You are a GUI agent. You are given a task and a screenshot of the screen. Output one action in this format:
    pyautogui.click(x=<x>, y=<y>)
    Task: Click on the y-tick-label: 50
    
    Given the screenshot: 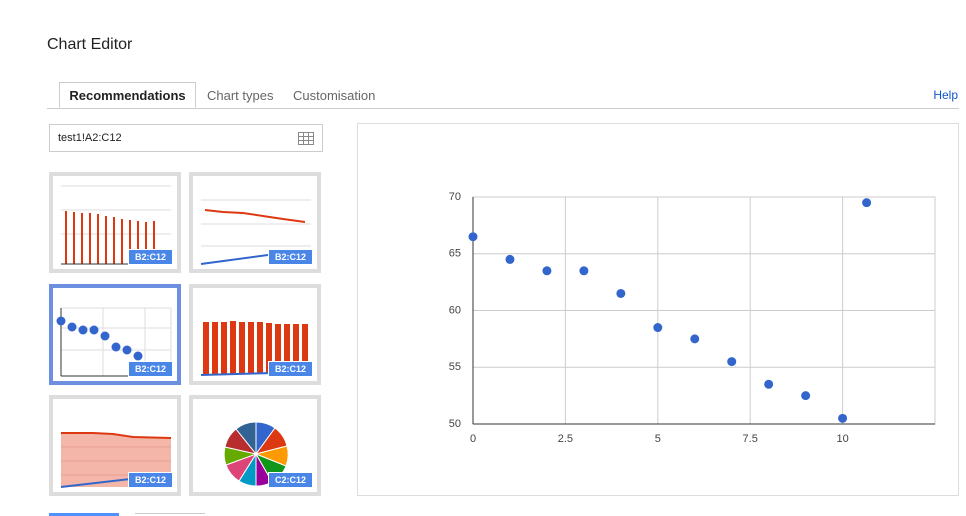 What is the action you would take?
    pyautogui.click(x=455, y=424)
    